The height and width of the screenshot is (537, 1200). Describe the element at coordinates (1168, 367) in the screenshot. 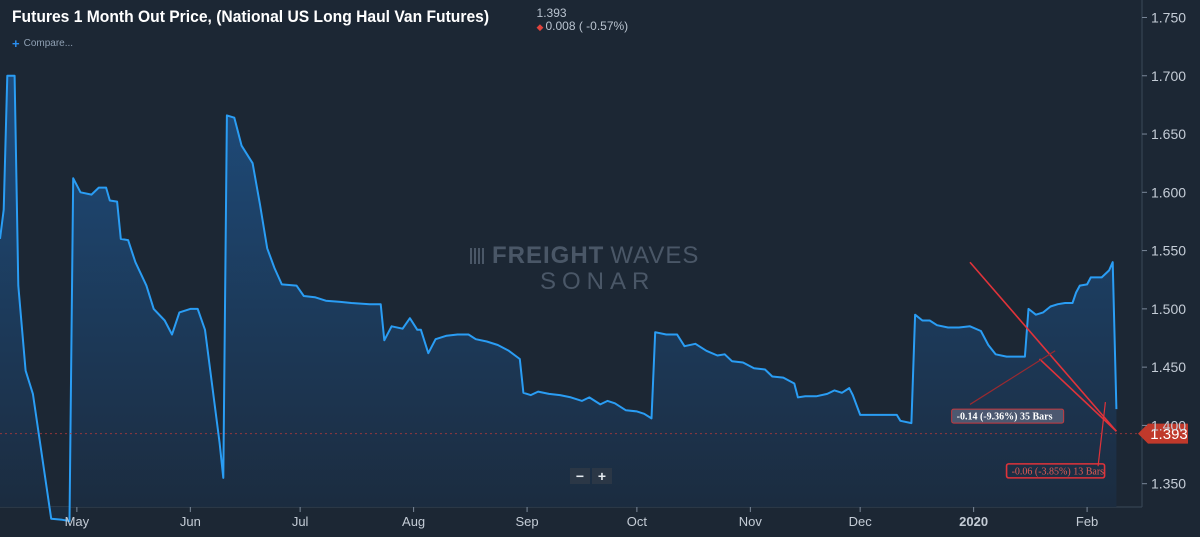

I see `y-tick-label: 1.450` at that location.